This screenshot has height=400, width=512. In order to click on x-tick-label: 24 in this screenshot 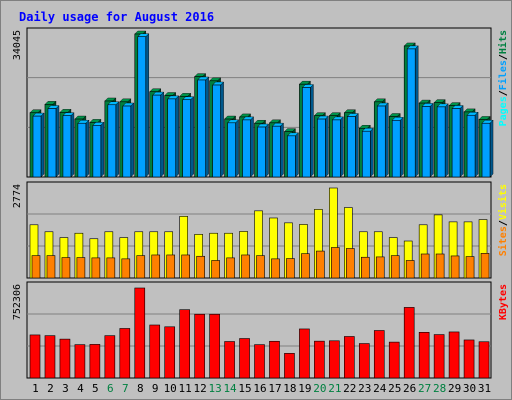, I will do `click(380, 388)`.